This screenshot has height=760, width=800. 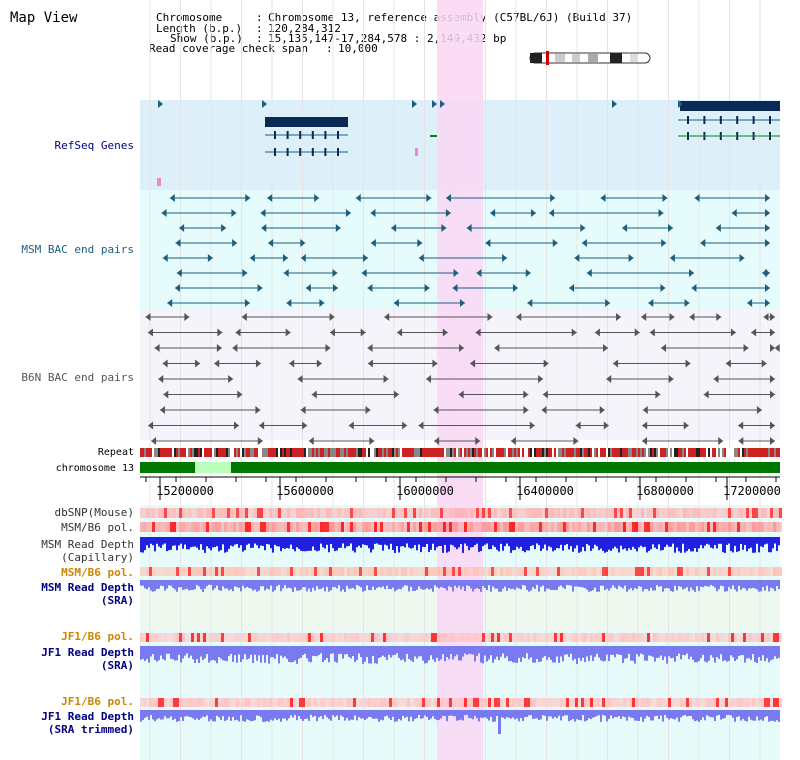 What do you see at coordinates (465, 250) in the screenshot?
I see `msm-bac-pairs` at bounding box center [465, 250].